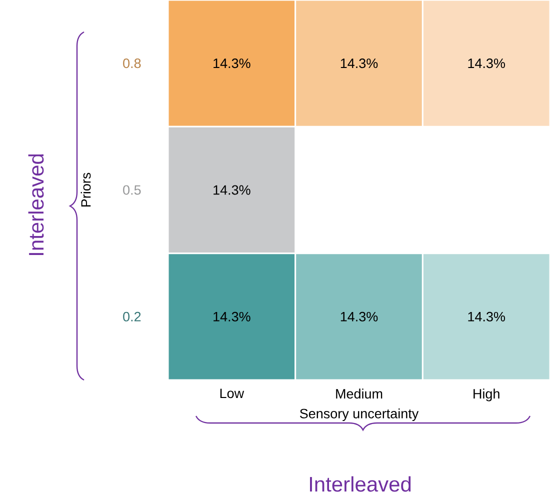  Describe the element at coordinates (487, 395) in the screenshot. I see `x-tick-label: High` at that location.